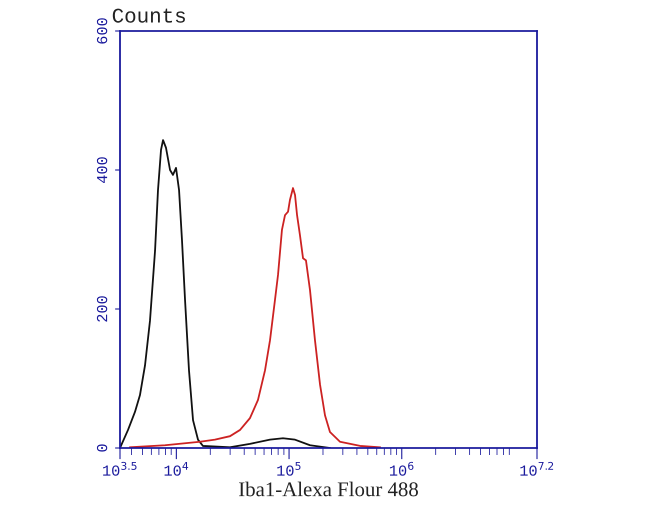  Describe the element at coordinates (402, 469) in the screenshot. I see `x-tick-label: 10$^{6}$` at that location.